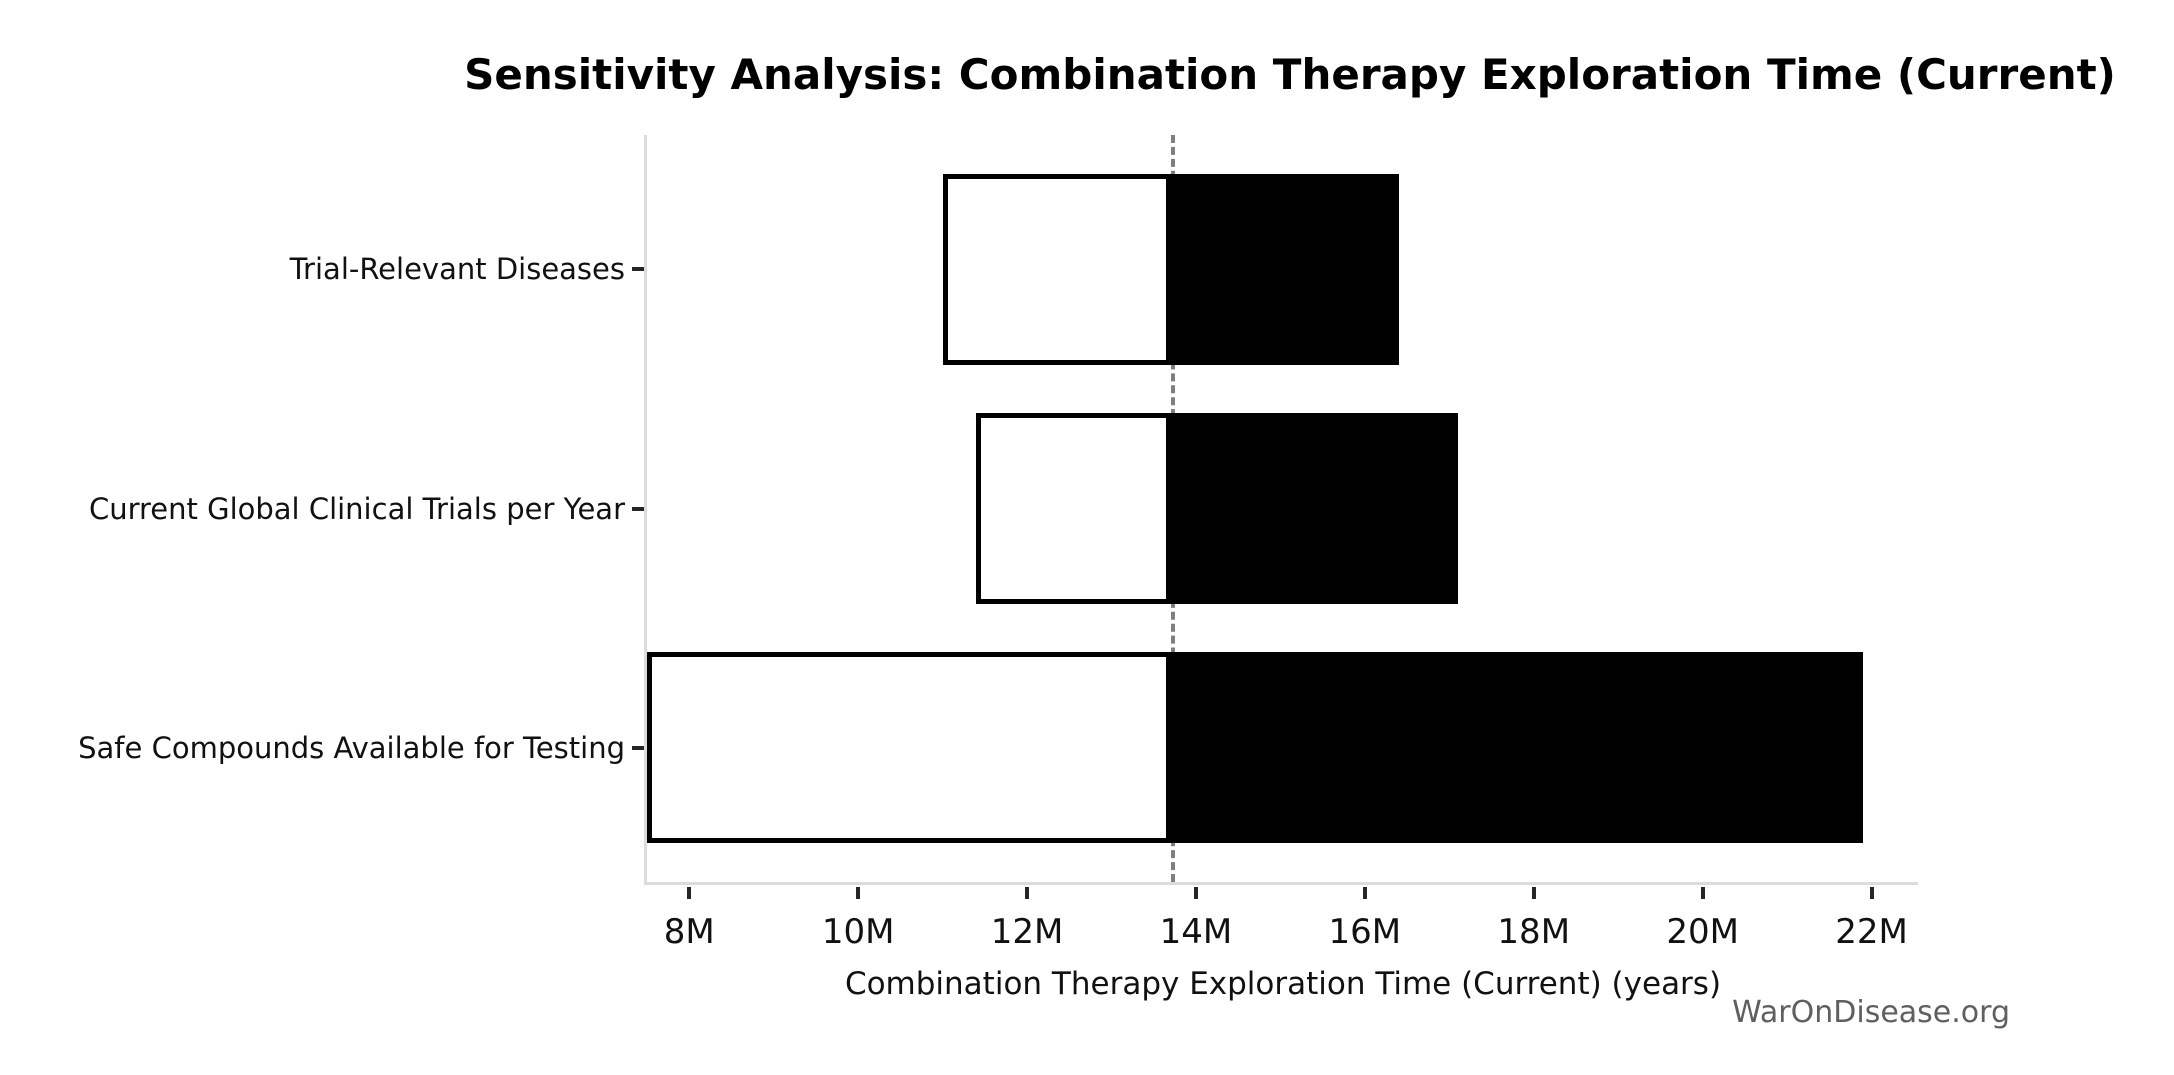  Describe the element at coordinates (1702, 932) in the screenshot. I see `x-tick-label: 20M` at that location.